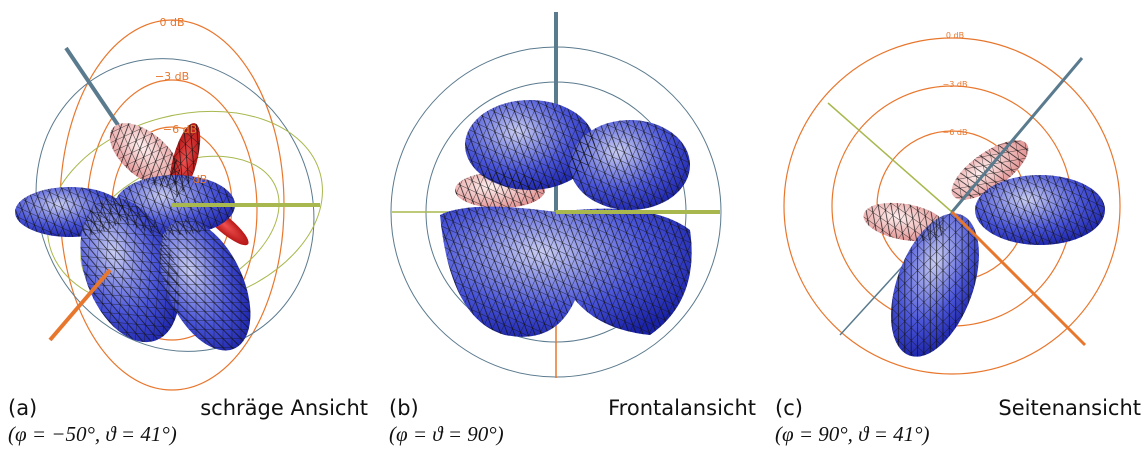 This screenshot has height=457, width=1147. Describe the element at coordinates (404, 408) in the screenshot. I see `panel-label: (b)` at that location.